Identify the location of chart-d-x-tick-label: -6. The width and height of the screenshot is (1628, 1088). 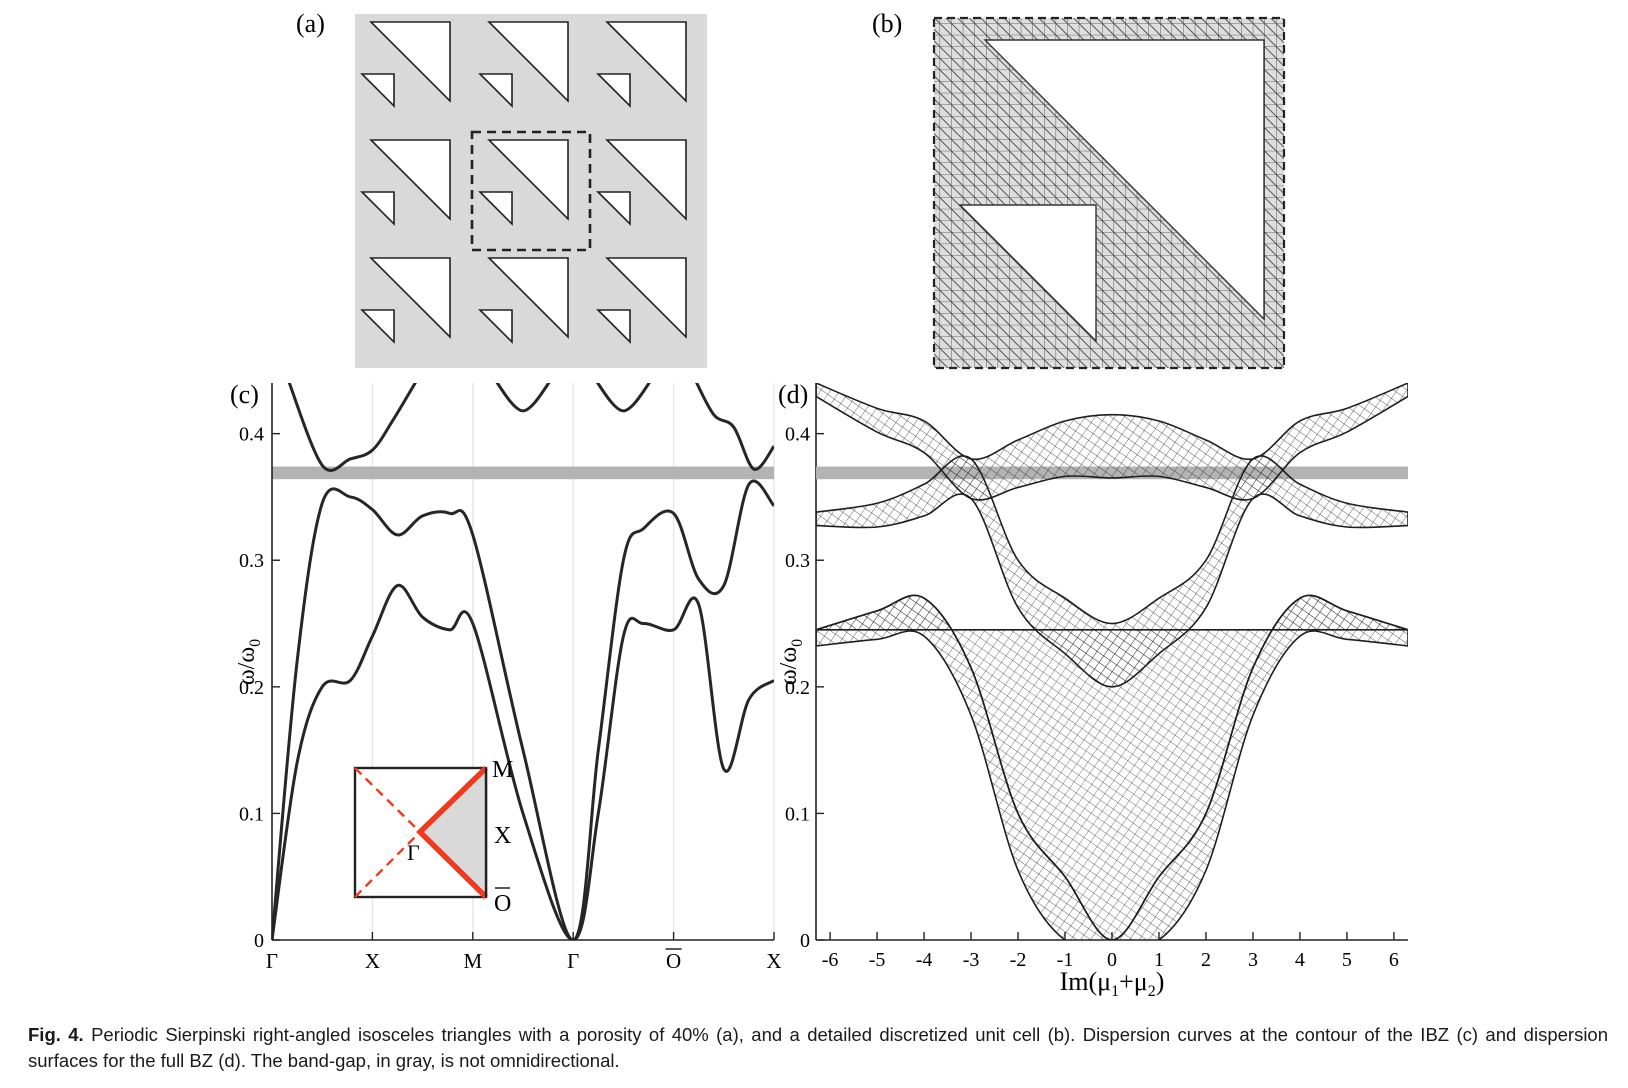
(830, 960).